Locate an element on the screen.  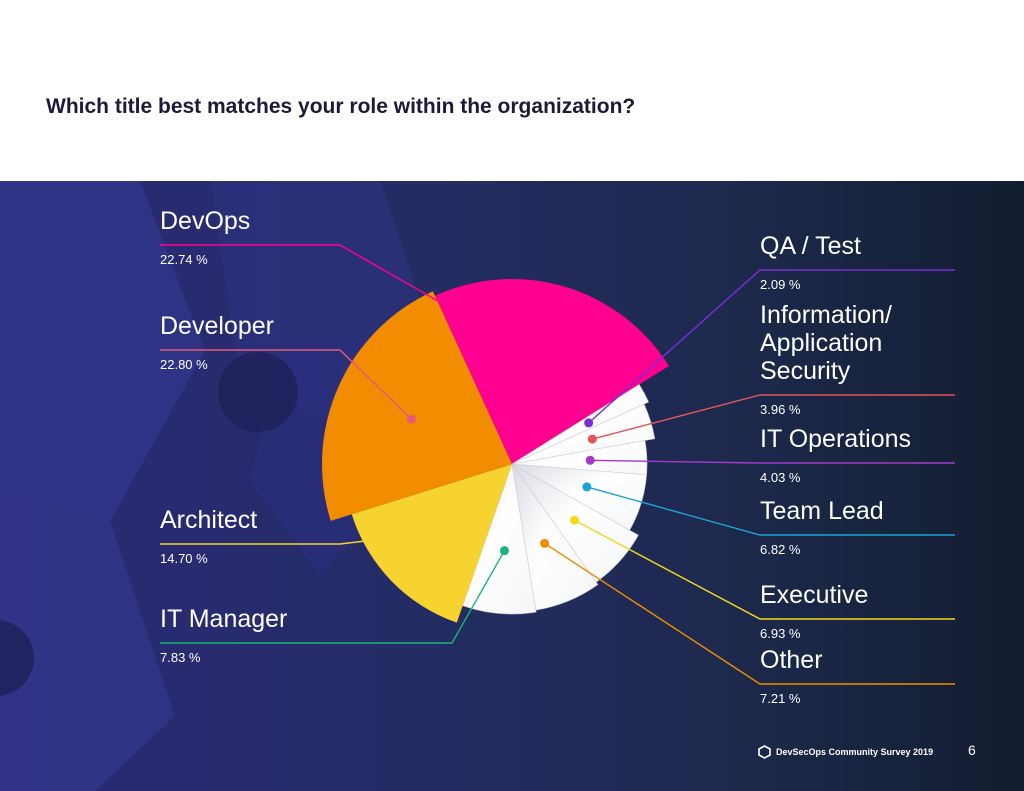
leader-information-application-security is located at coordinates (773, 417).